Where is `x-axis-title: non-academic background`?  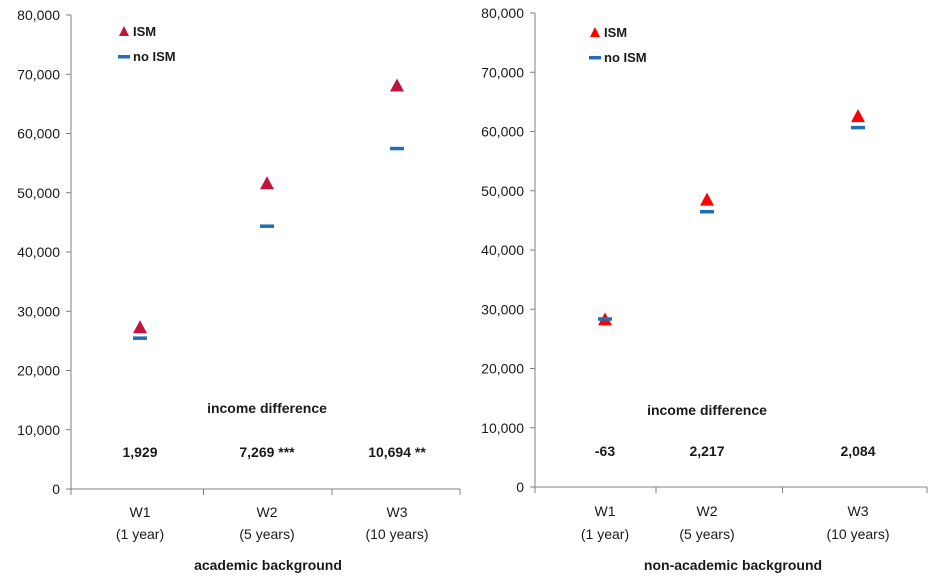 x-axis-title: non-academic background is located at coordinates (733, 565).